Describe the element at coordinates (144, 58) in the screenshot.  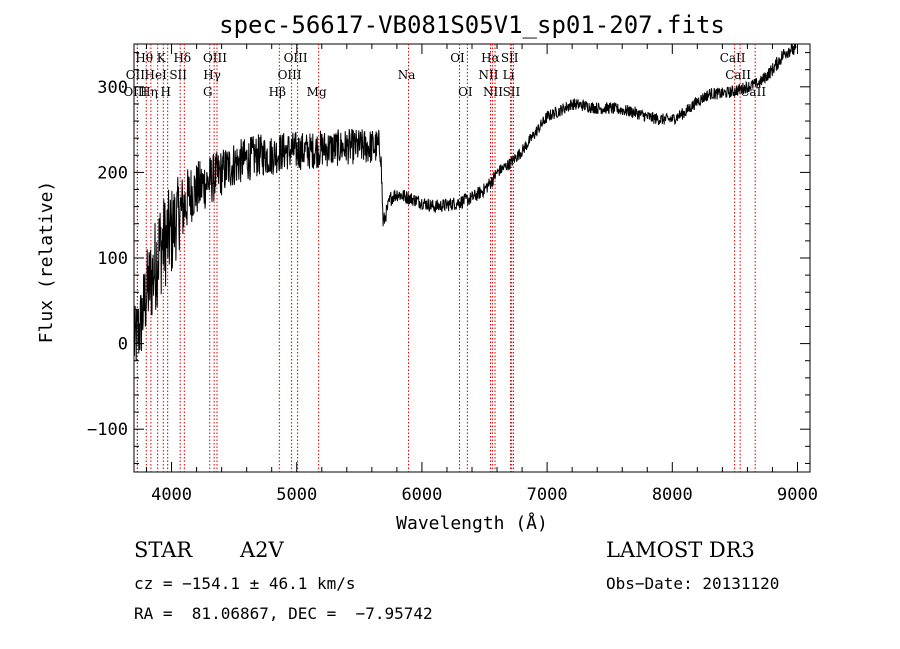
I see `line-label: Hθ` at that location.